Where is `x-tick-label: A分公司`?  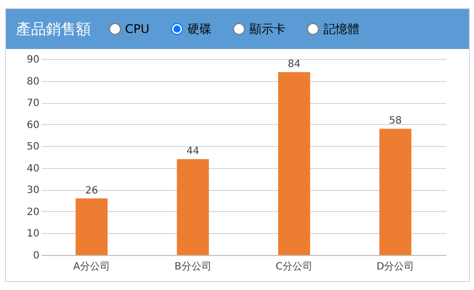 x-tick-label: A分公司 is located at coordinates (91, 266).